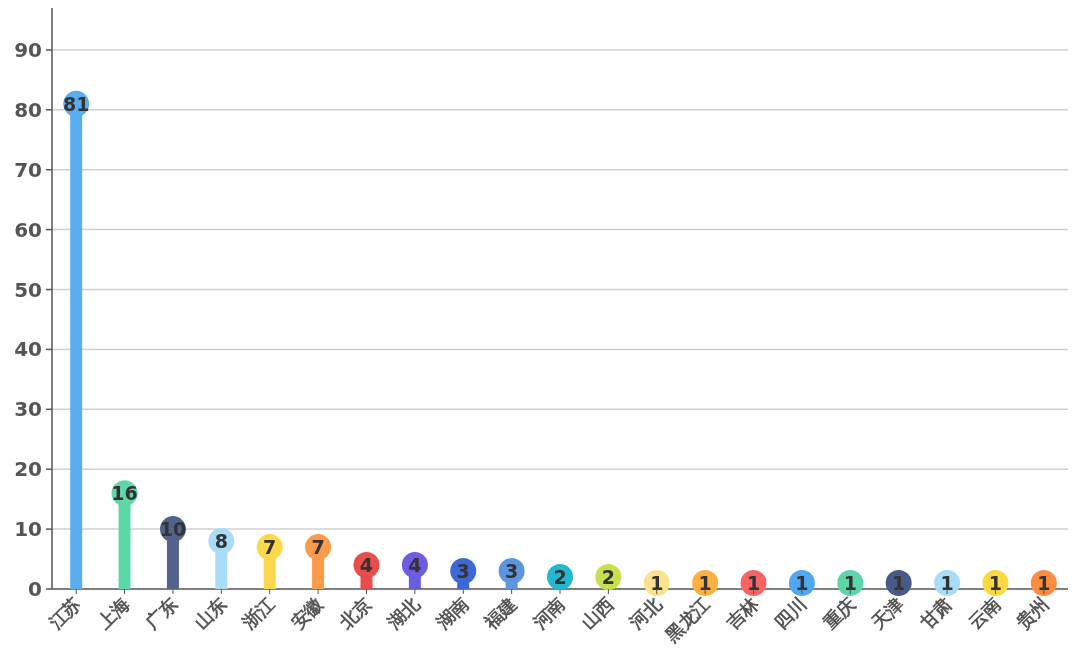  What do you see at coordinates (35, 589) in the screenshot?
I see `y-tick-label: 0` at bounding box center [35, 589].